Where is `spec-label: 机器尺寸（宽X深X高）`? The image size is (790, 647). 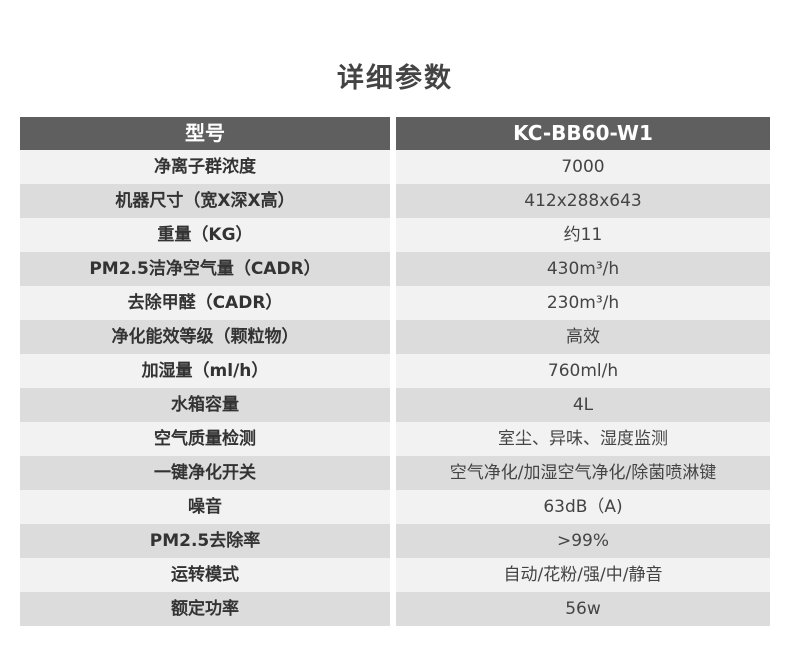 spec-label: 机器尺寸（宽X深X高） is located at coordinates (205, 201).